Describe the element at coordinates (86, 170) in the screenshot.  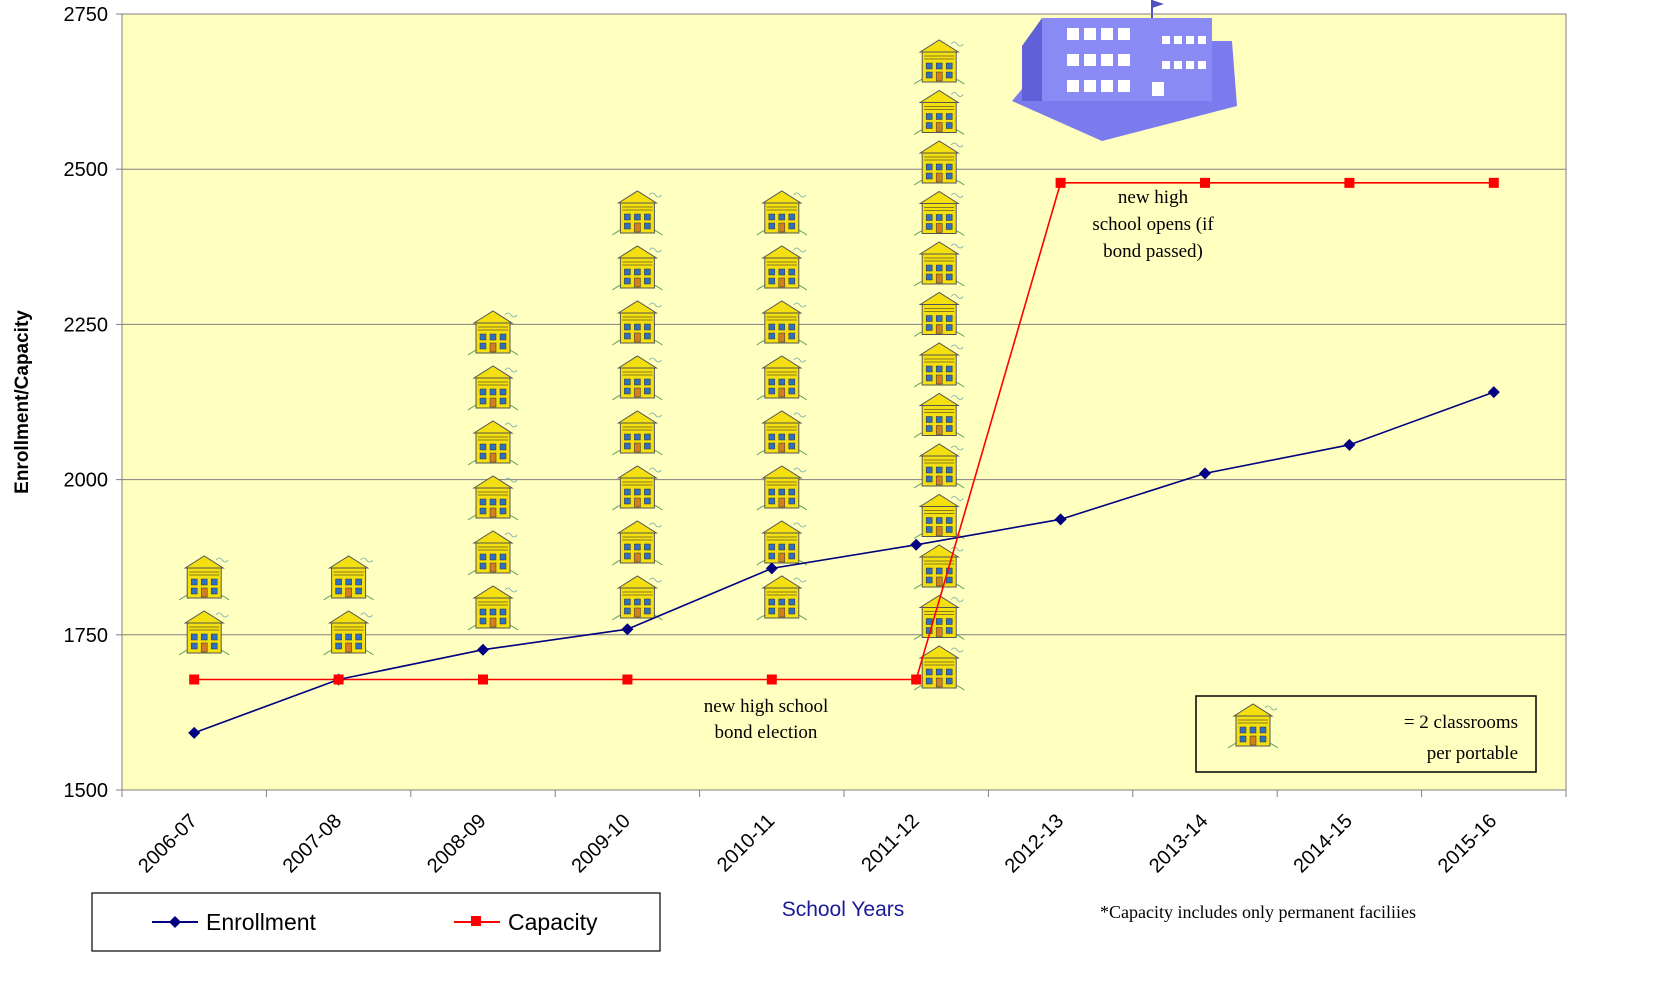
I see `y-tick-label: 2500` at that location.